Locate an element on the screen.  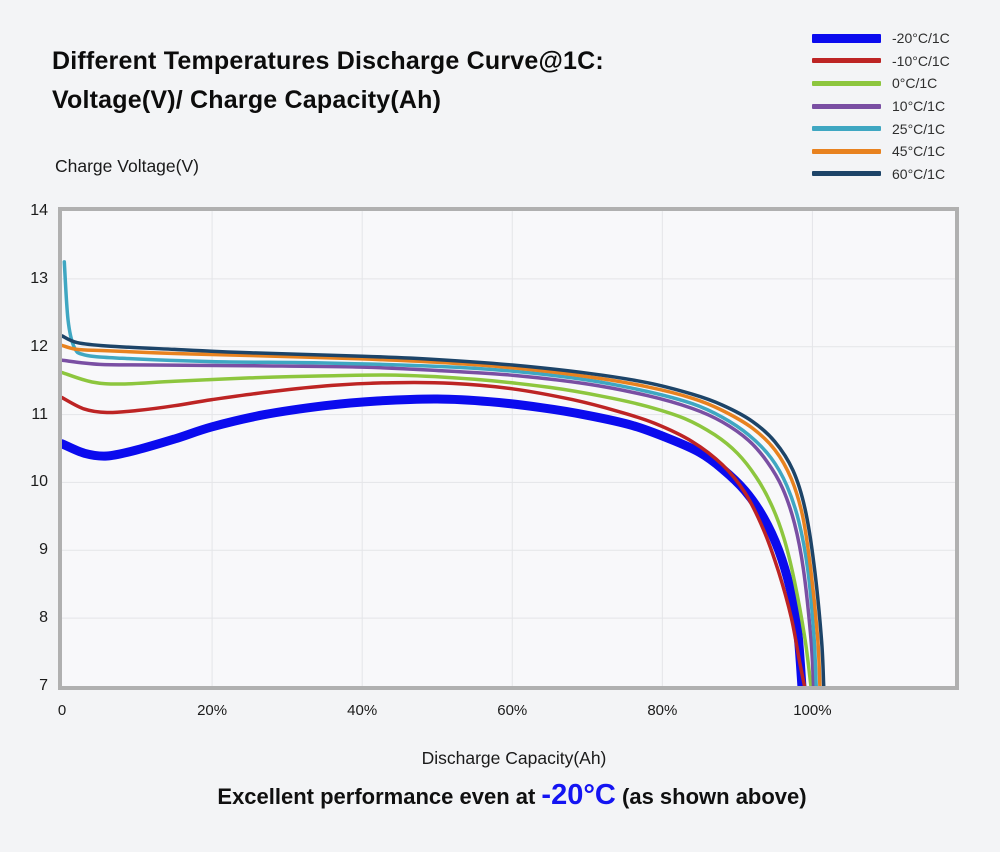
y-tick-label: 11 is located at coordinates (39, 414).